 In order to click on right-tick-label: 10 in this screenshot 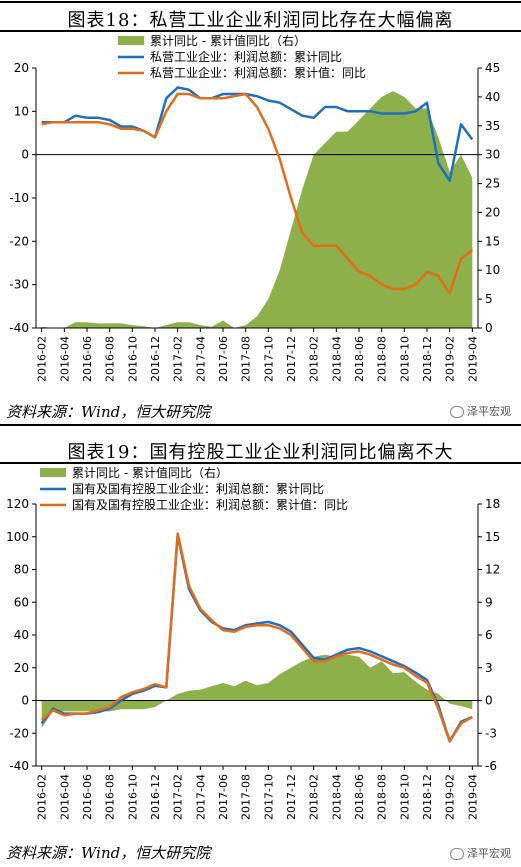, I will do `click(492, 270)`.